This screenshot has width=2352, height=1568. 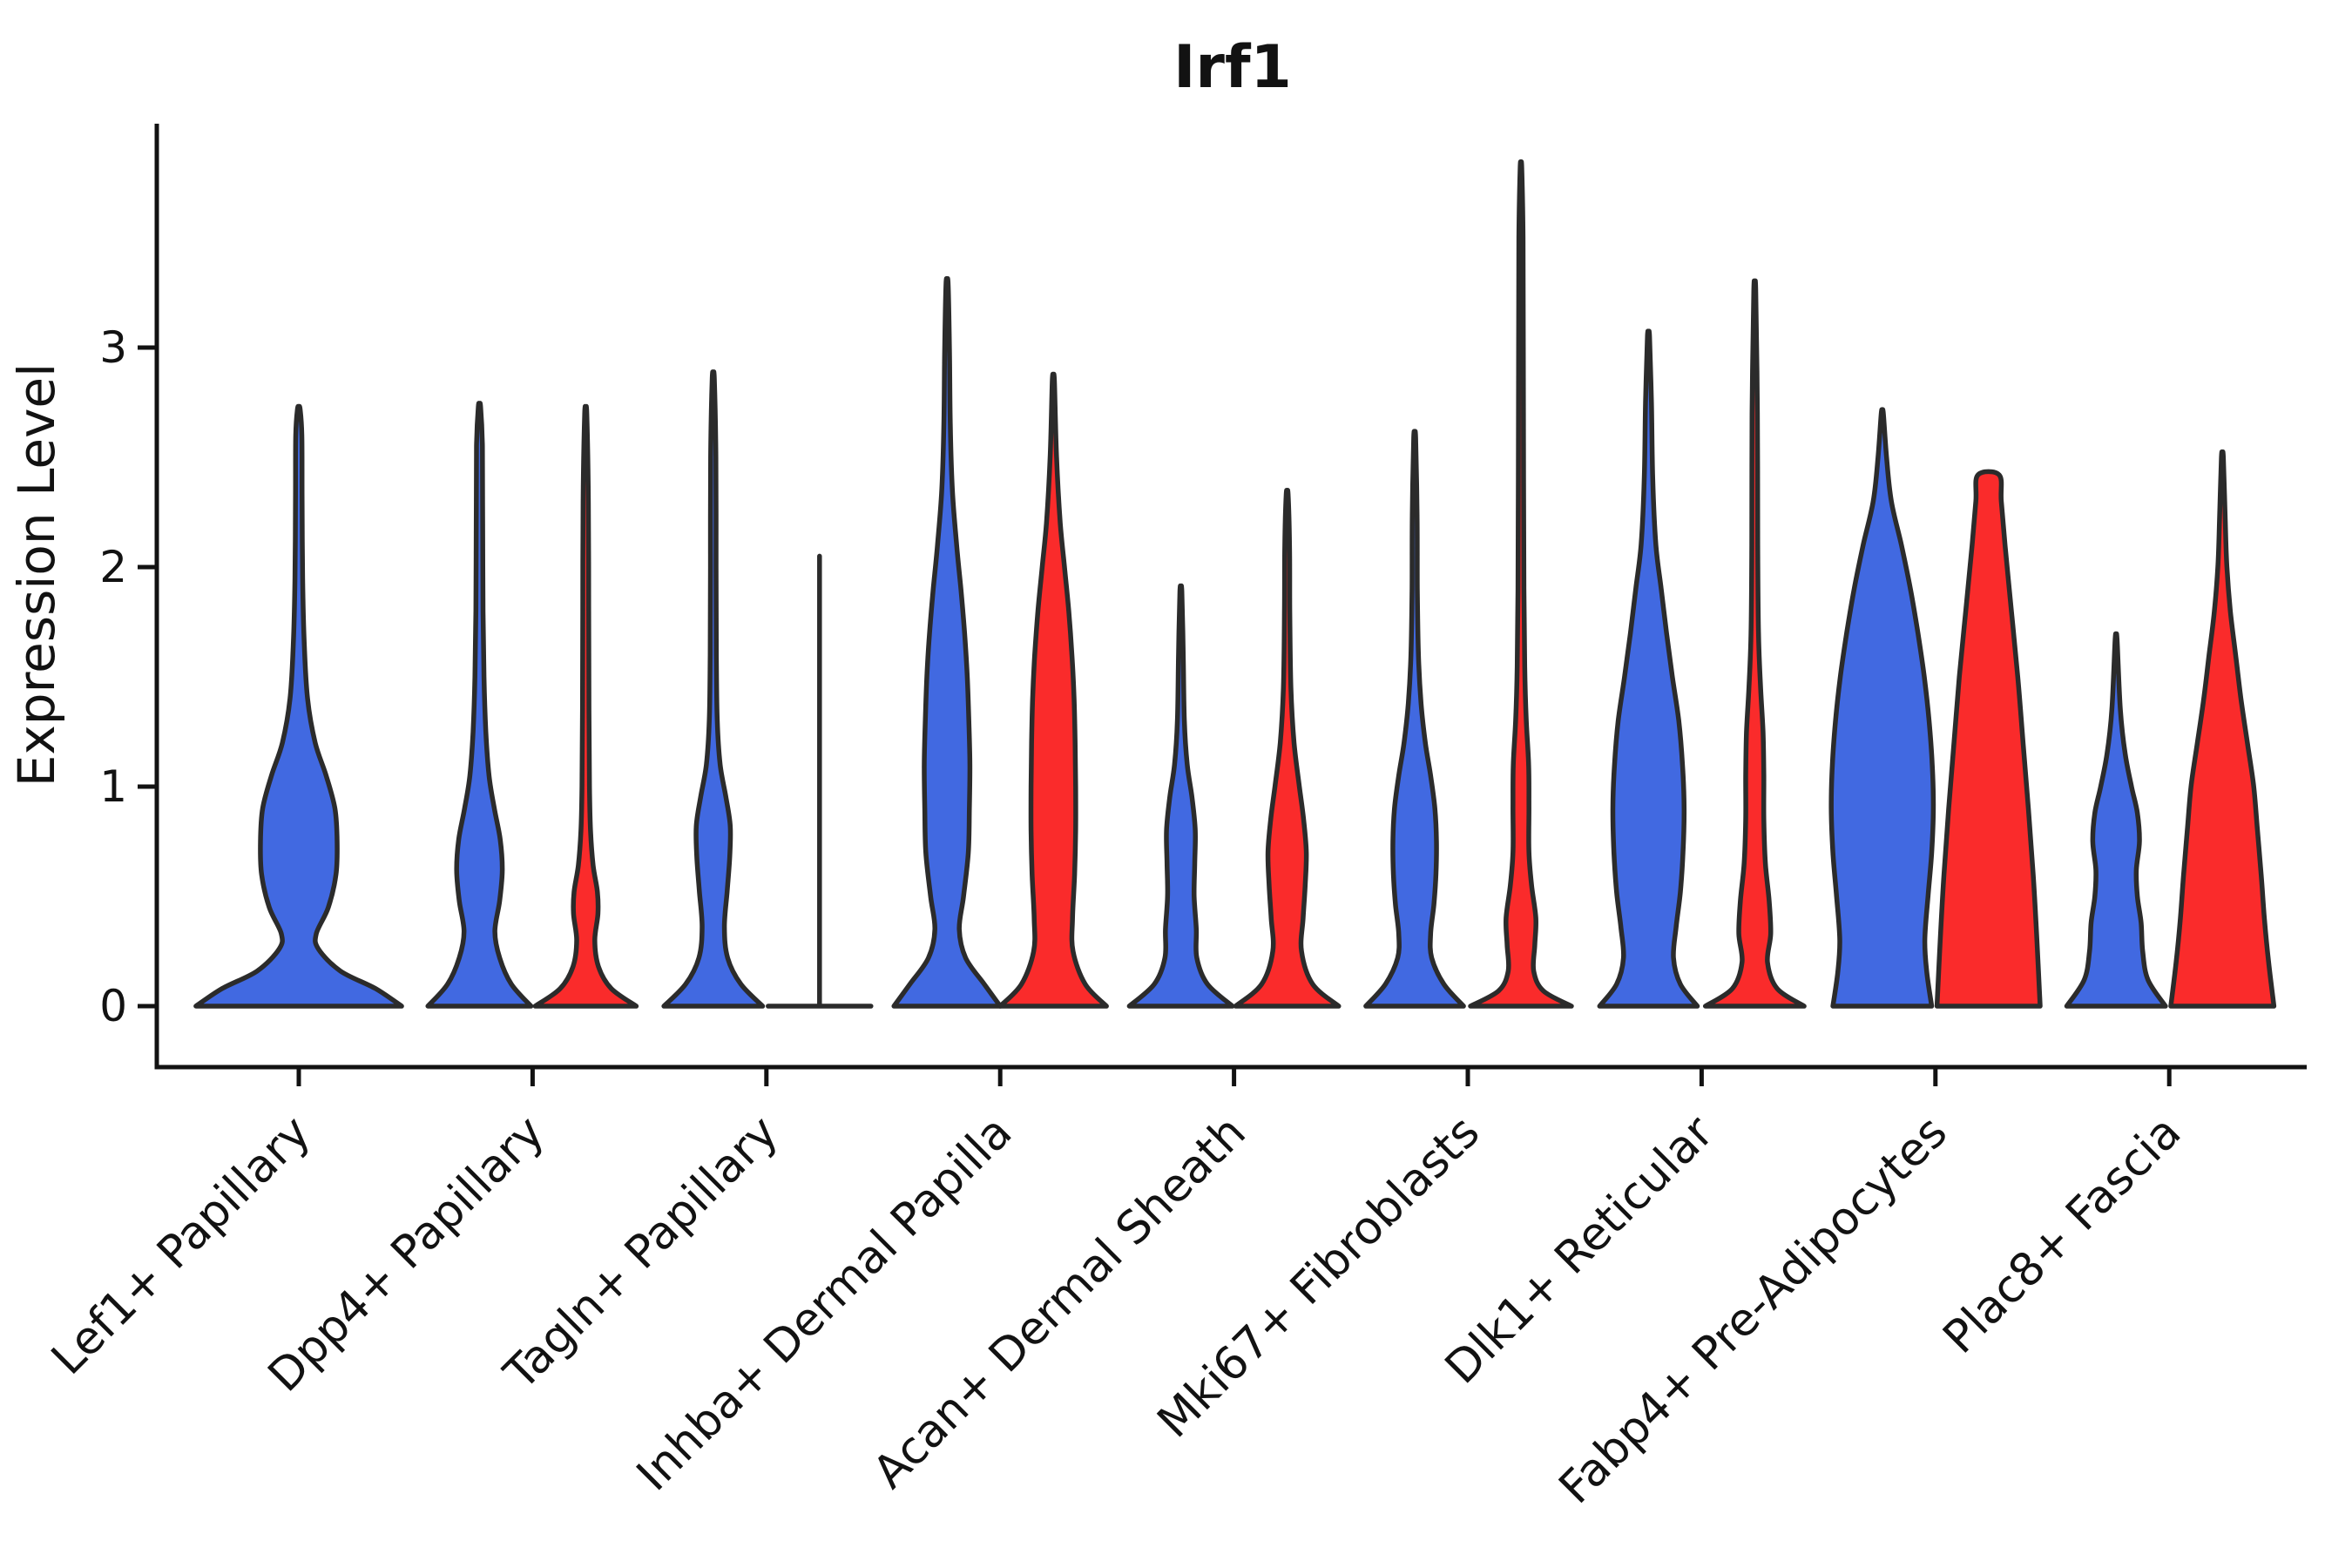 What do you see at coordinates (1753, 1310) in the screenshot?
I see `x-tick-label: Fabp4+ Pre-Adipocytes` at bounding box center [1753, 1310].